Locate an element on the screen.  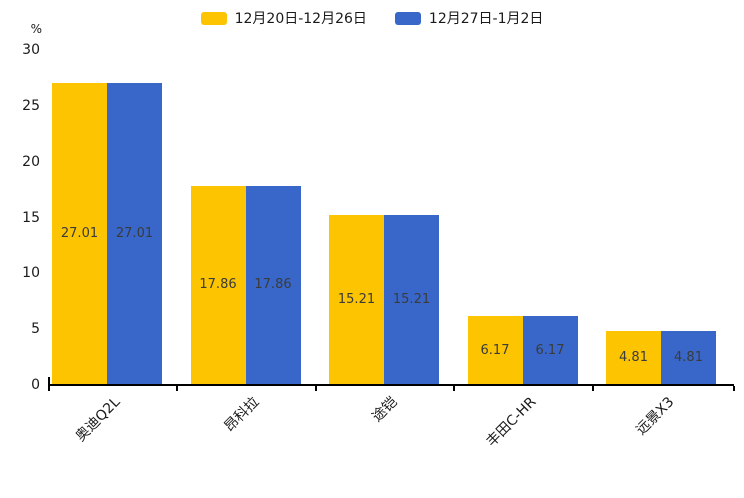
x-axis-label: 远景X3 is located at coordinates (655, 416).